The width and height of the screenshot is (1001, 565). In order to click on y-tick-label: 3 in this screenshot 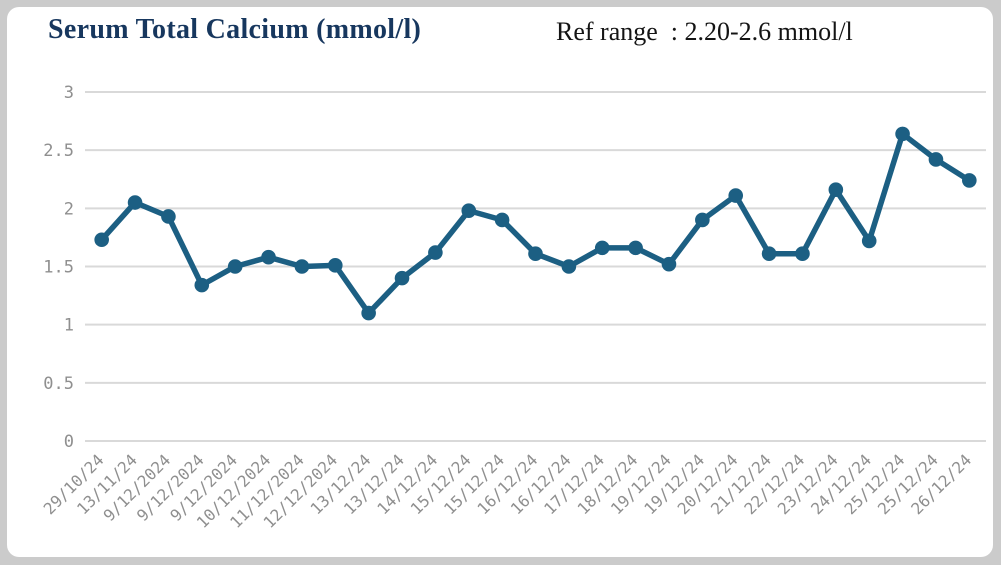, I will do `click(69, 93)`.